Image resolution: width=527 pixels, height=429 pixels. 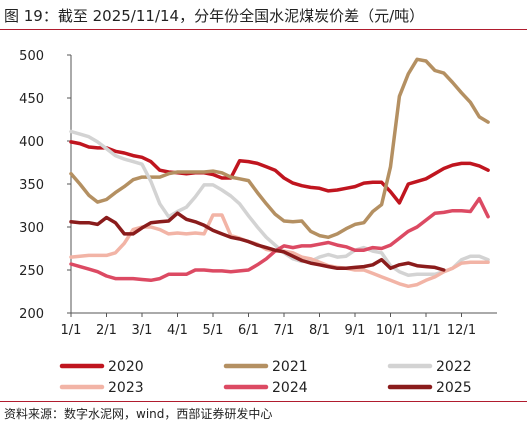 I want to click on legend-label-2022: 2022, so click(x=454, y=367).